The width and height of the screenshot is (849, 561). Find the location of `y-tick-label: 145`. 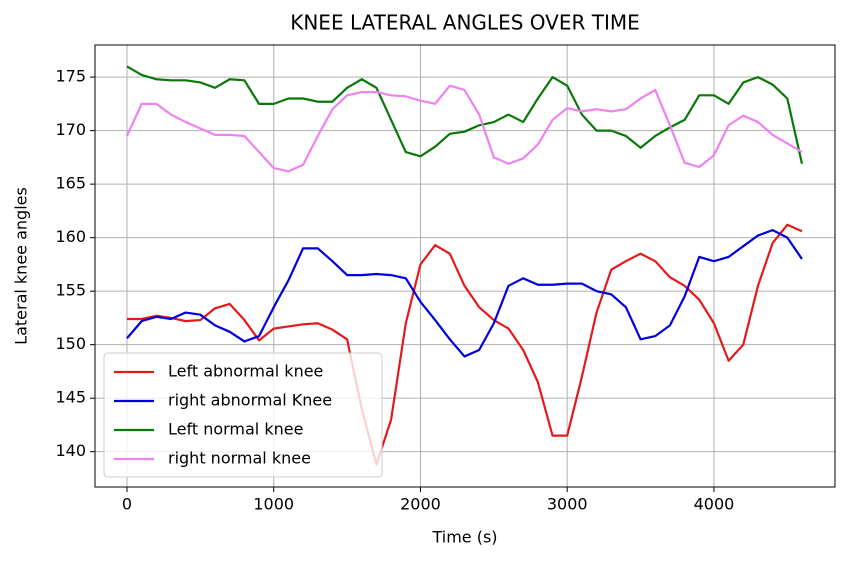

y-tick-label: 145 is located at coordinates (70, 397).